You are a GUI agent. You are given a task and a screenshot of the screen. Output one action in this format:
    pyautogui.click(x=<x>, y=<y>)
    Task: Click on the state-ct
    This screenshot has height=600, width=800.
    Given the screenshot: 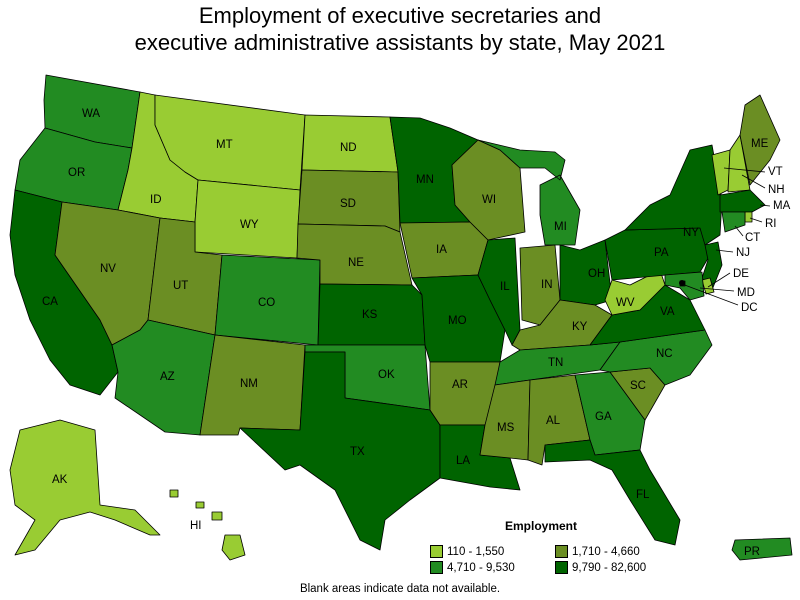 What is the action you would take?
    pyautogui.click(x=733, y=222)
    